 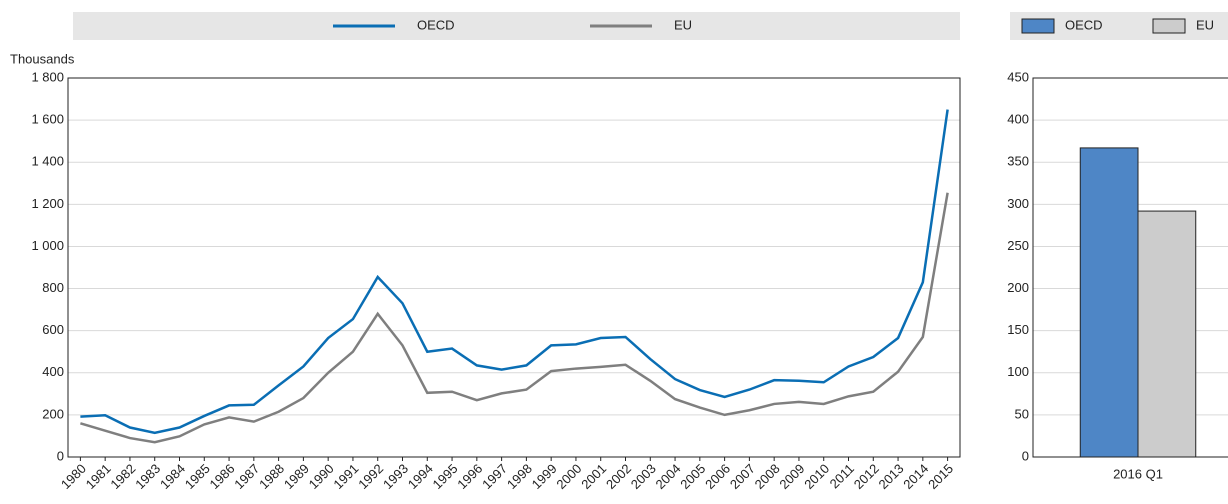 What do you see at coordinates (47, 203) in the screenshot?
I see `y-tick-label: 1 200` at bounding box center [47, 203].